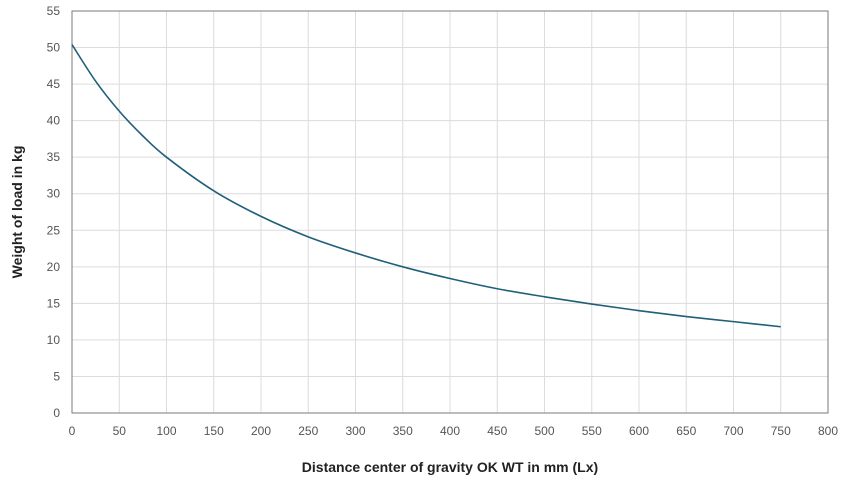 Image resolution: width=841 pixels, height=481 pixels. I want to click on y-tick-label: 5, so click(56, 376).